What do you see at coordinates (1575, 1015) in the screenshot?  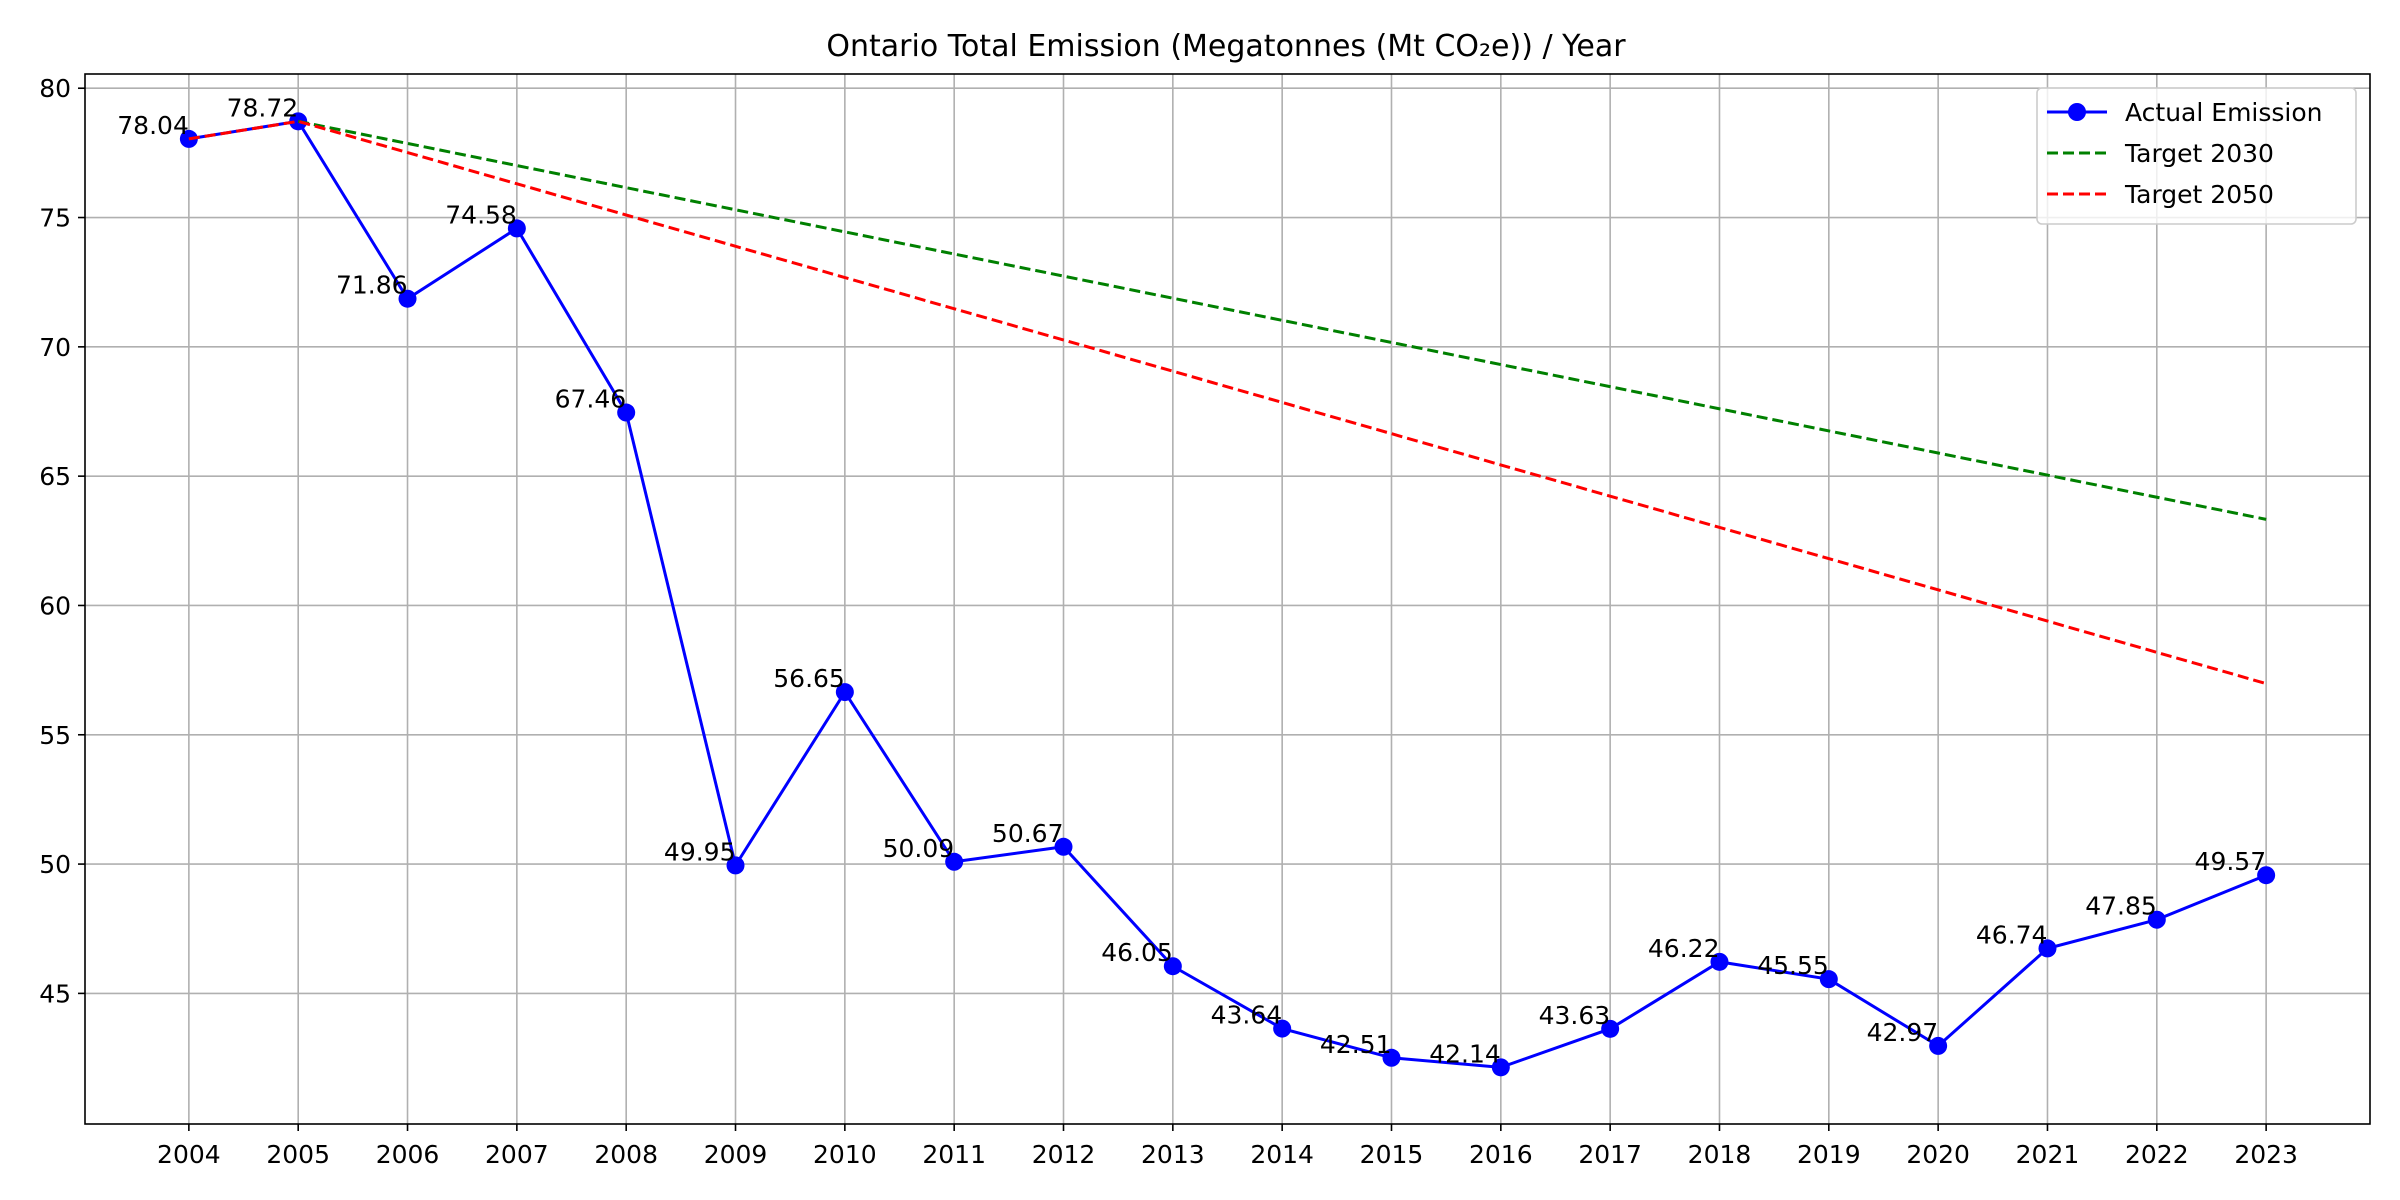 I see `data-label: 43.63` at bounding box center [1575, 1015].